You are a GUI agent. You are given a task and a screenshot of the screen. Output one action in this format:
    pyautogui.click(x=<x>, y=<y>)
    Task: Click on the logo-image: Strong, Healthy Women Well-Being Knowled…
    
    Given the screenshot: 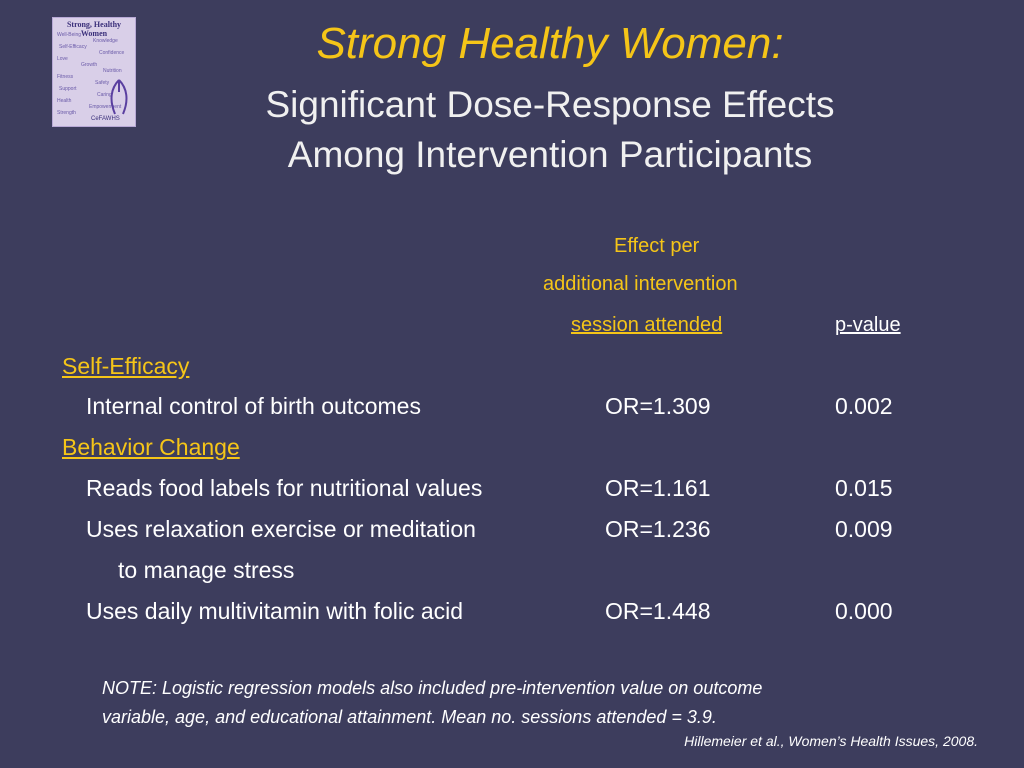 What is the action you would take?
    pyautogui.click(x=94, y=72)
    